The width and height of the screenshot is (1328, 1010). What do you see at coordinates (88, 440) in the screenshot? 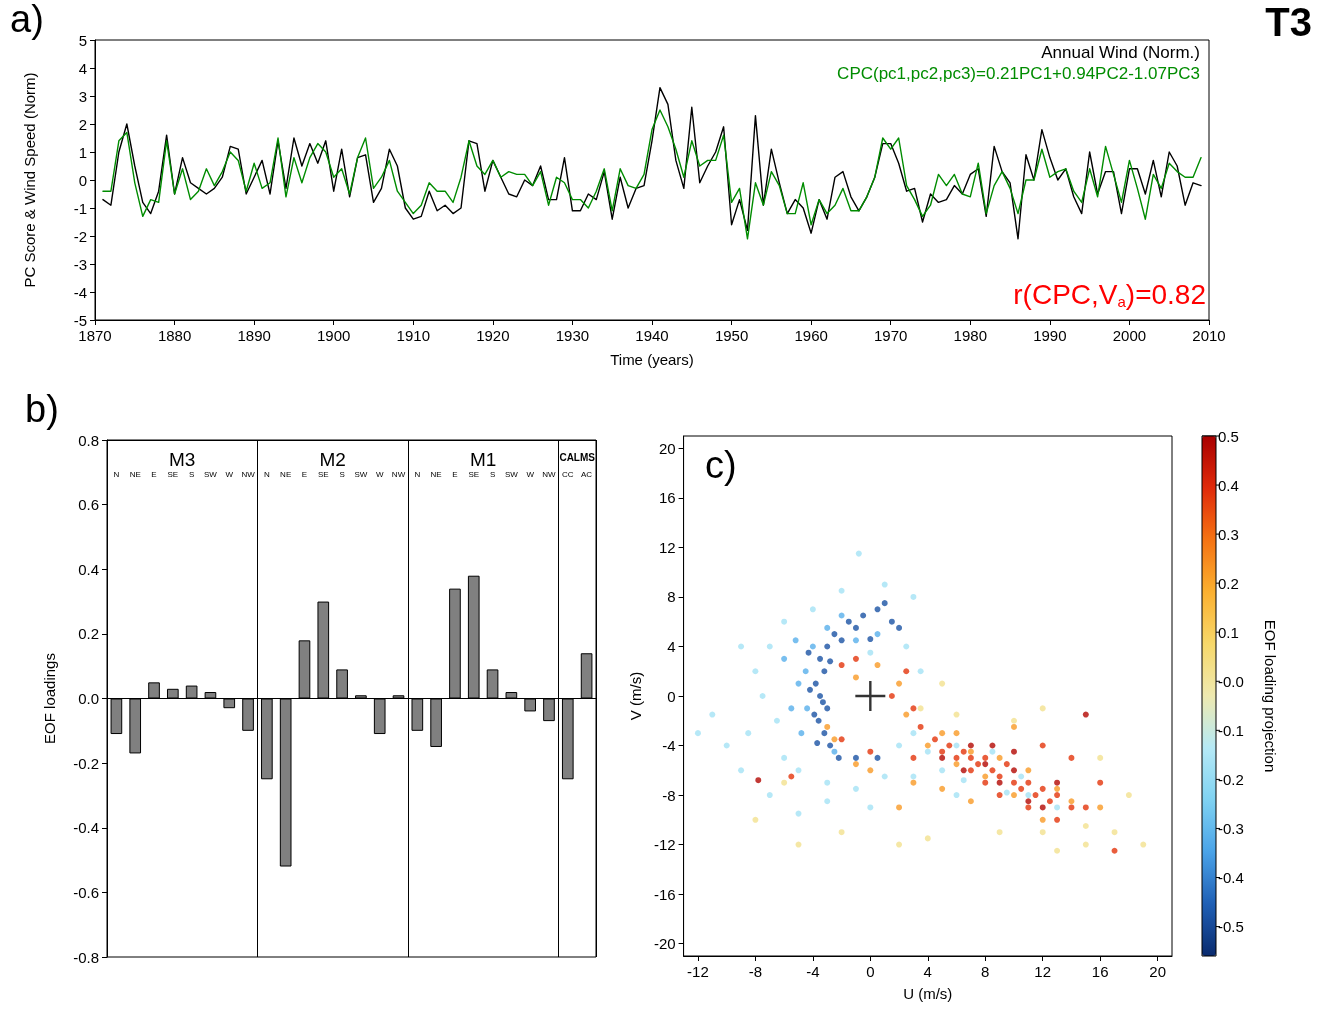
I see `y-tick-label: 0.8` at bounding box center [88, 440].